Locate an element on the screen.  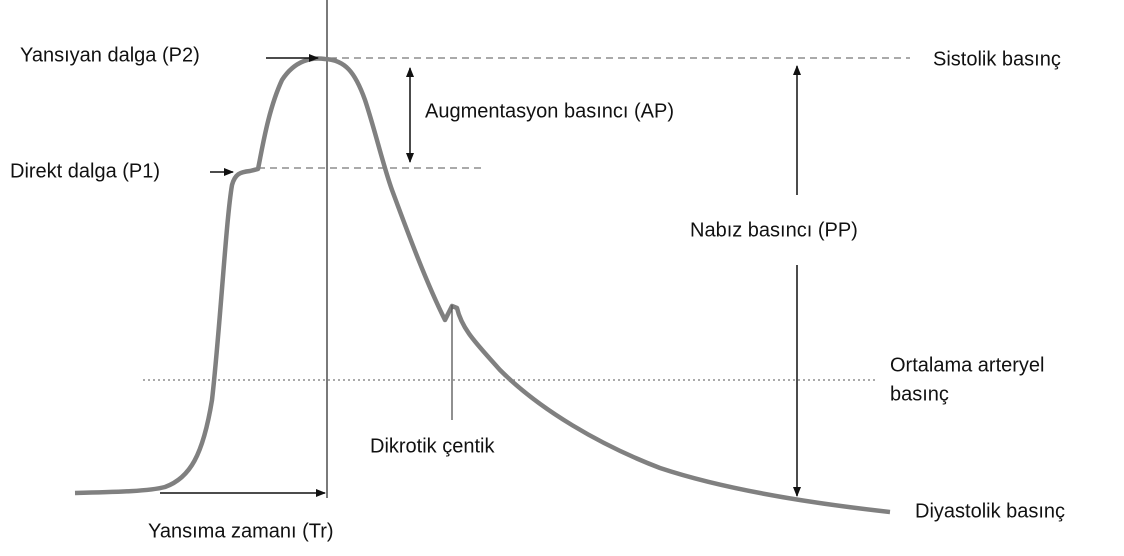
label: Dikrotik çentik is located at coordinates (432, 446).